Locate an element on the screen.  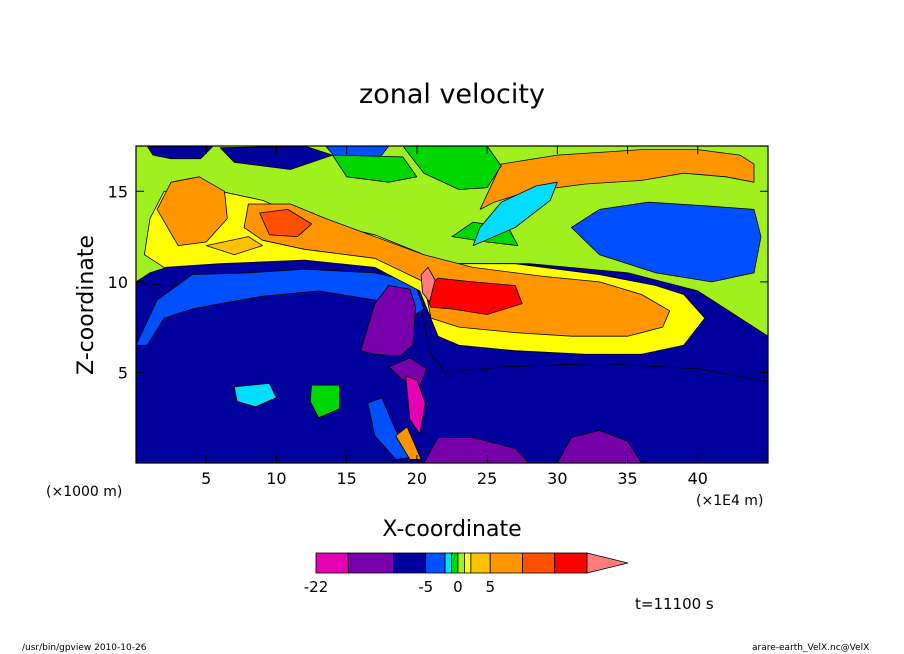
colorbar-label: 0 is located at coordinates (458, 587).